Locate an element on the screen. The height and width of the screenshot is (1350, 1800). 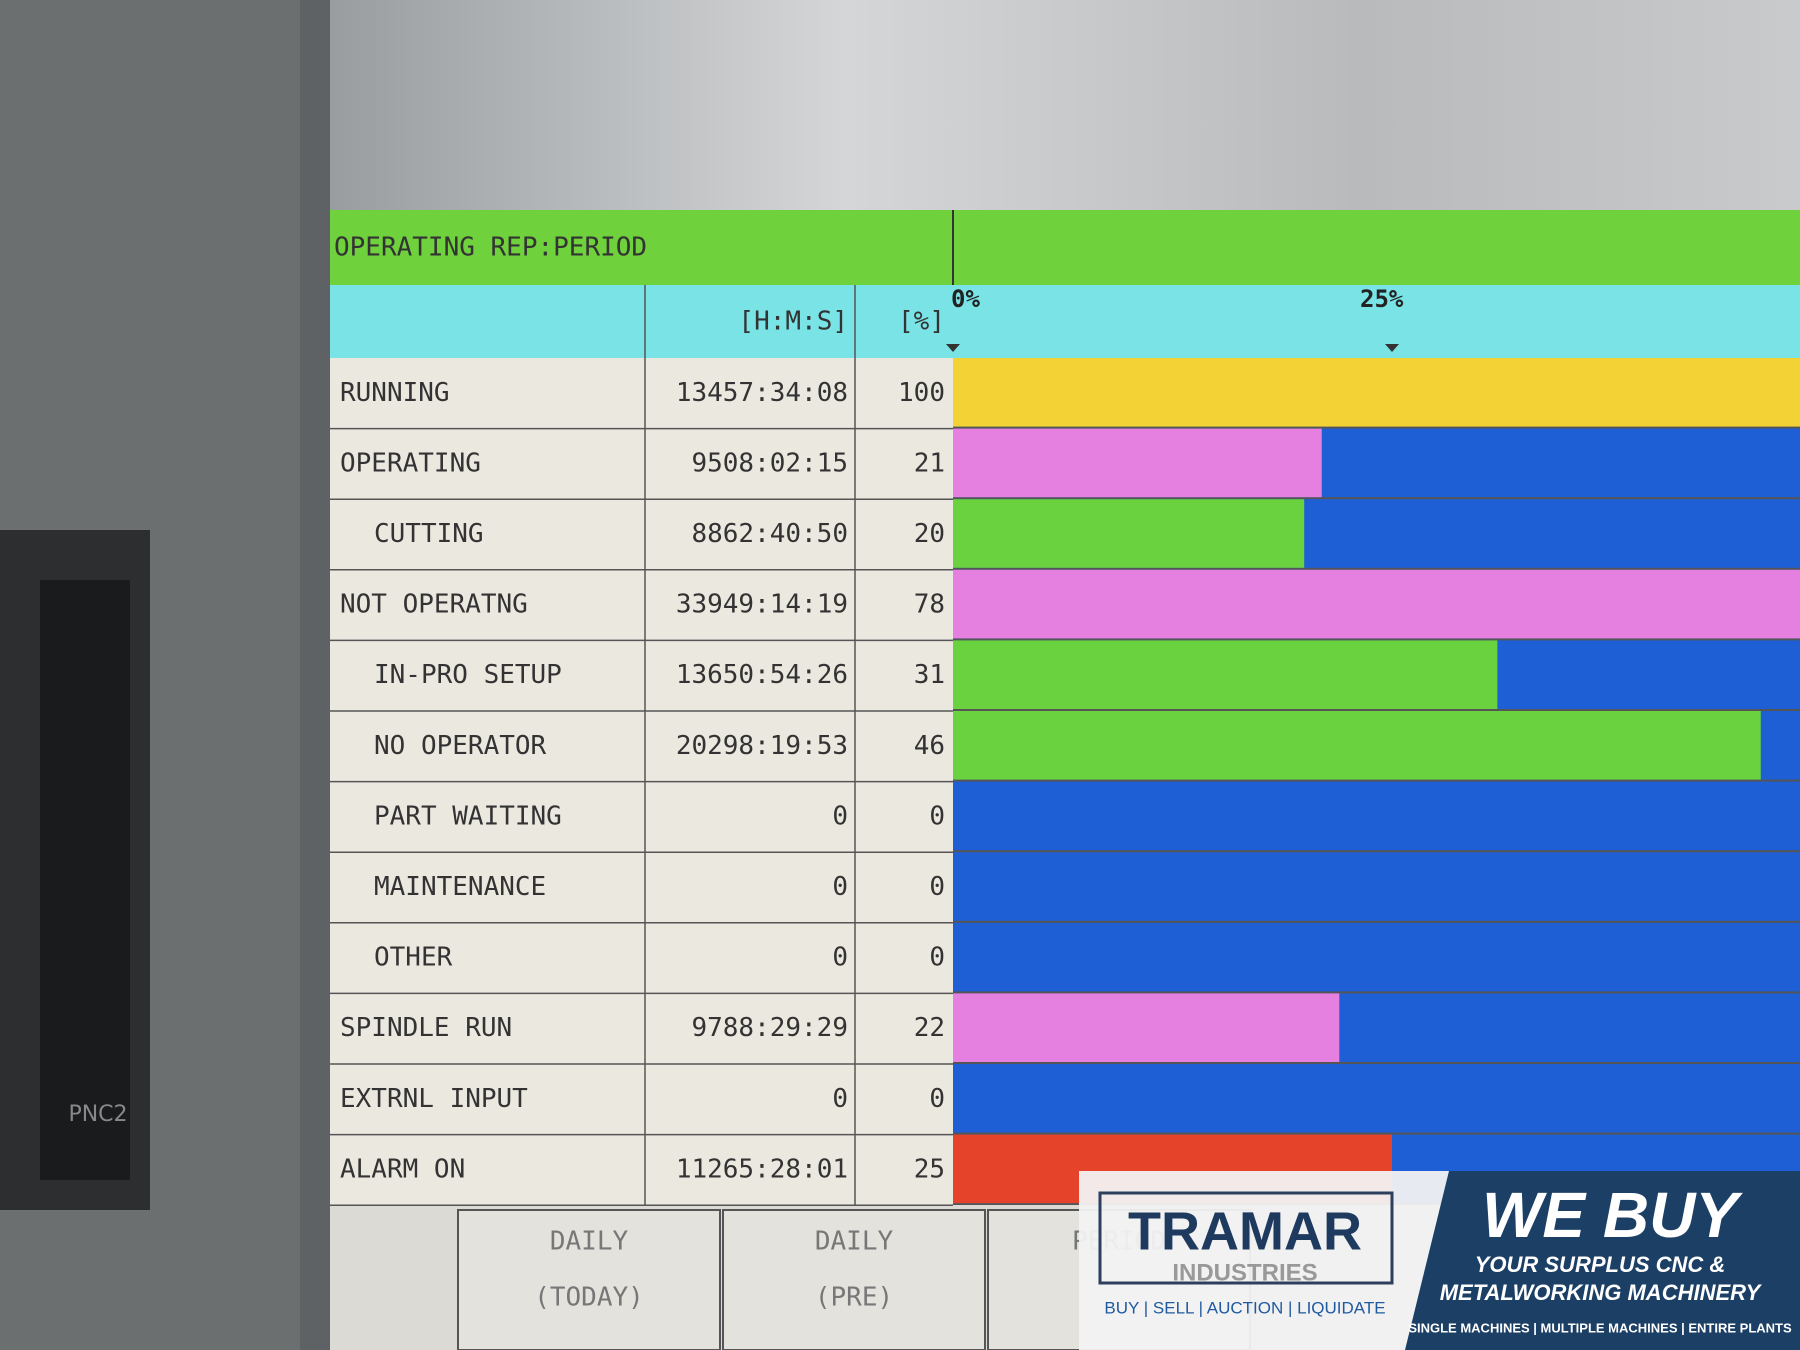
ad-line1: YOUR SURPLUS CNC & is located at coordinates (1600, 1264).